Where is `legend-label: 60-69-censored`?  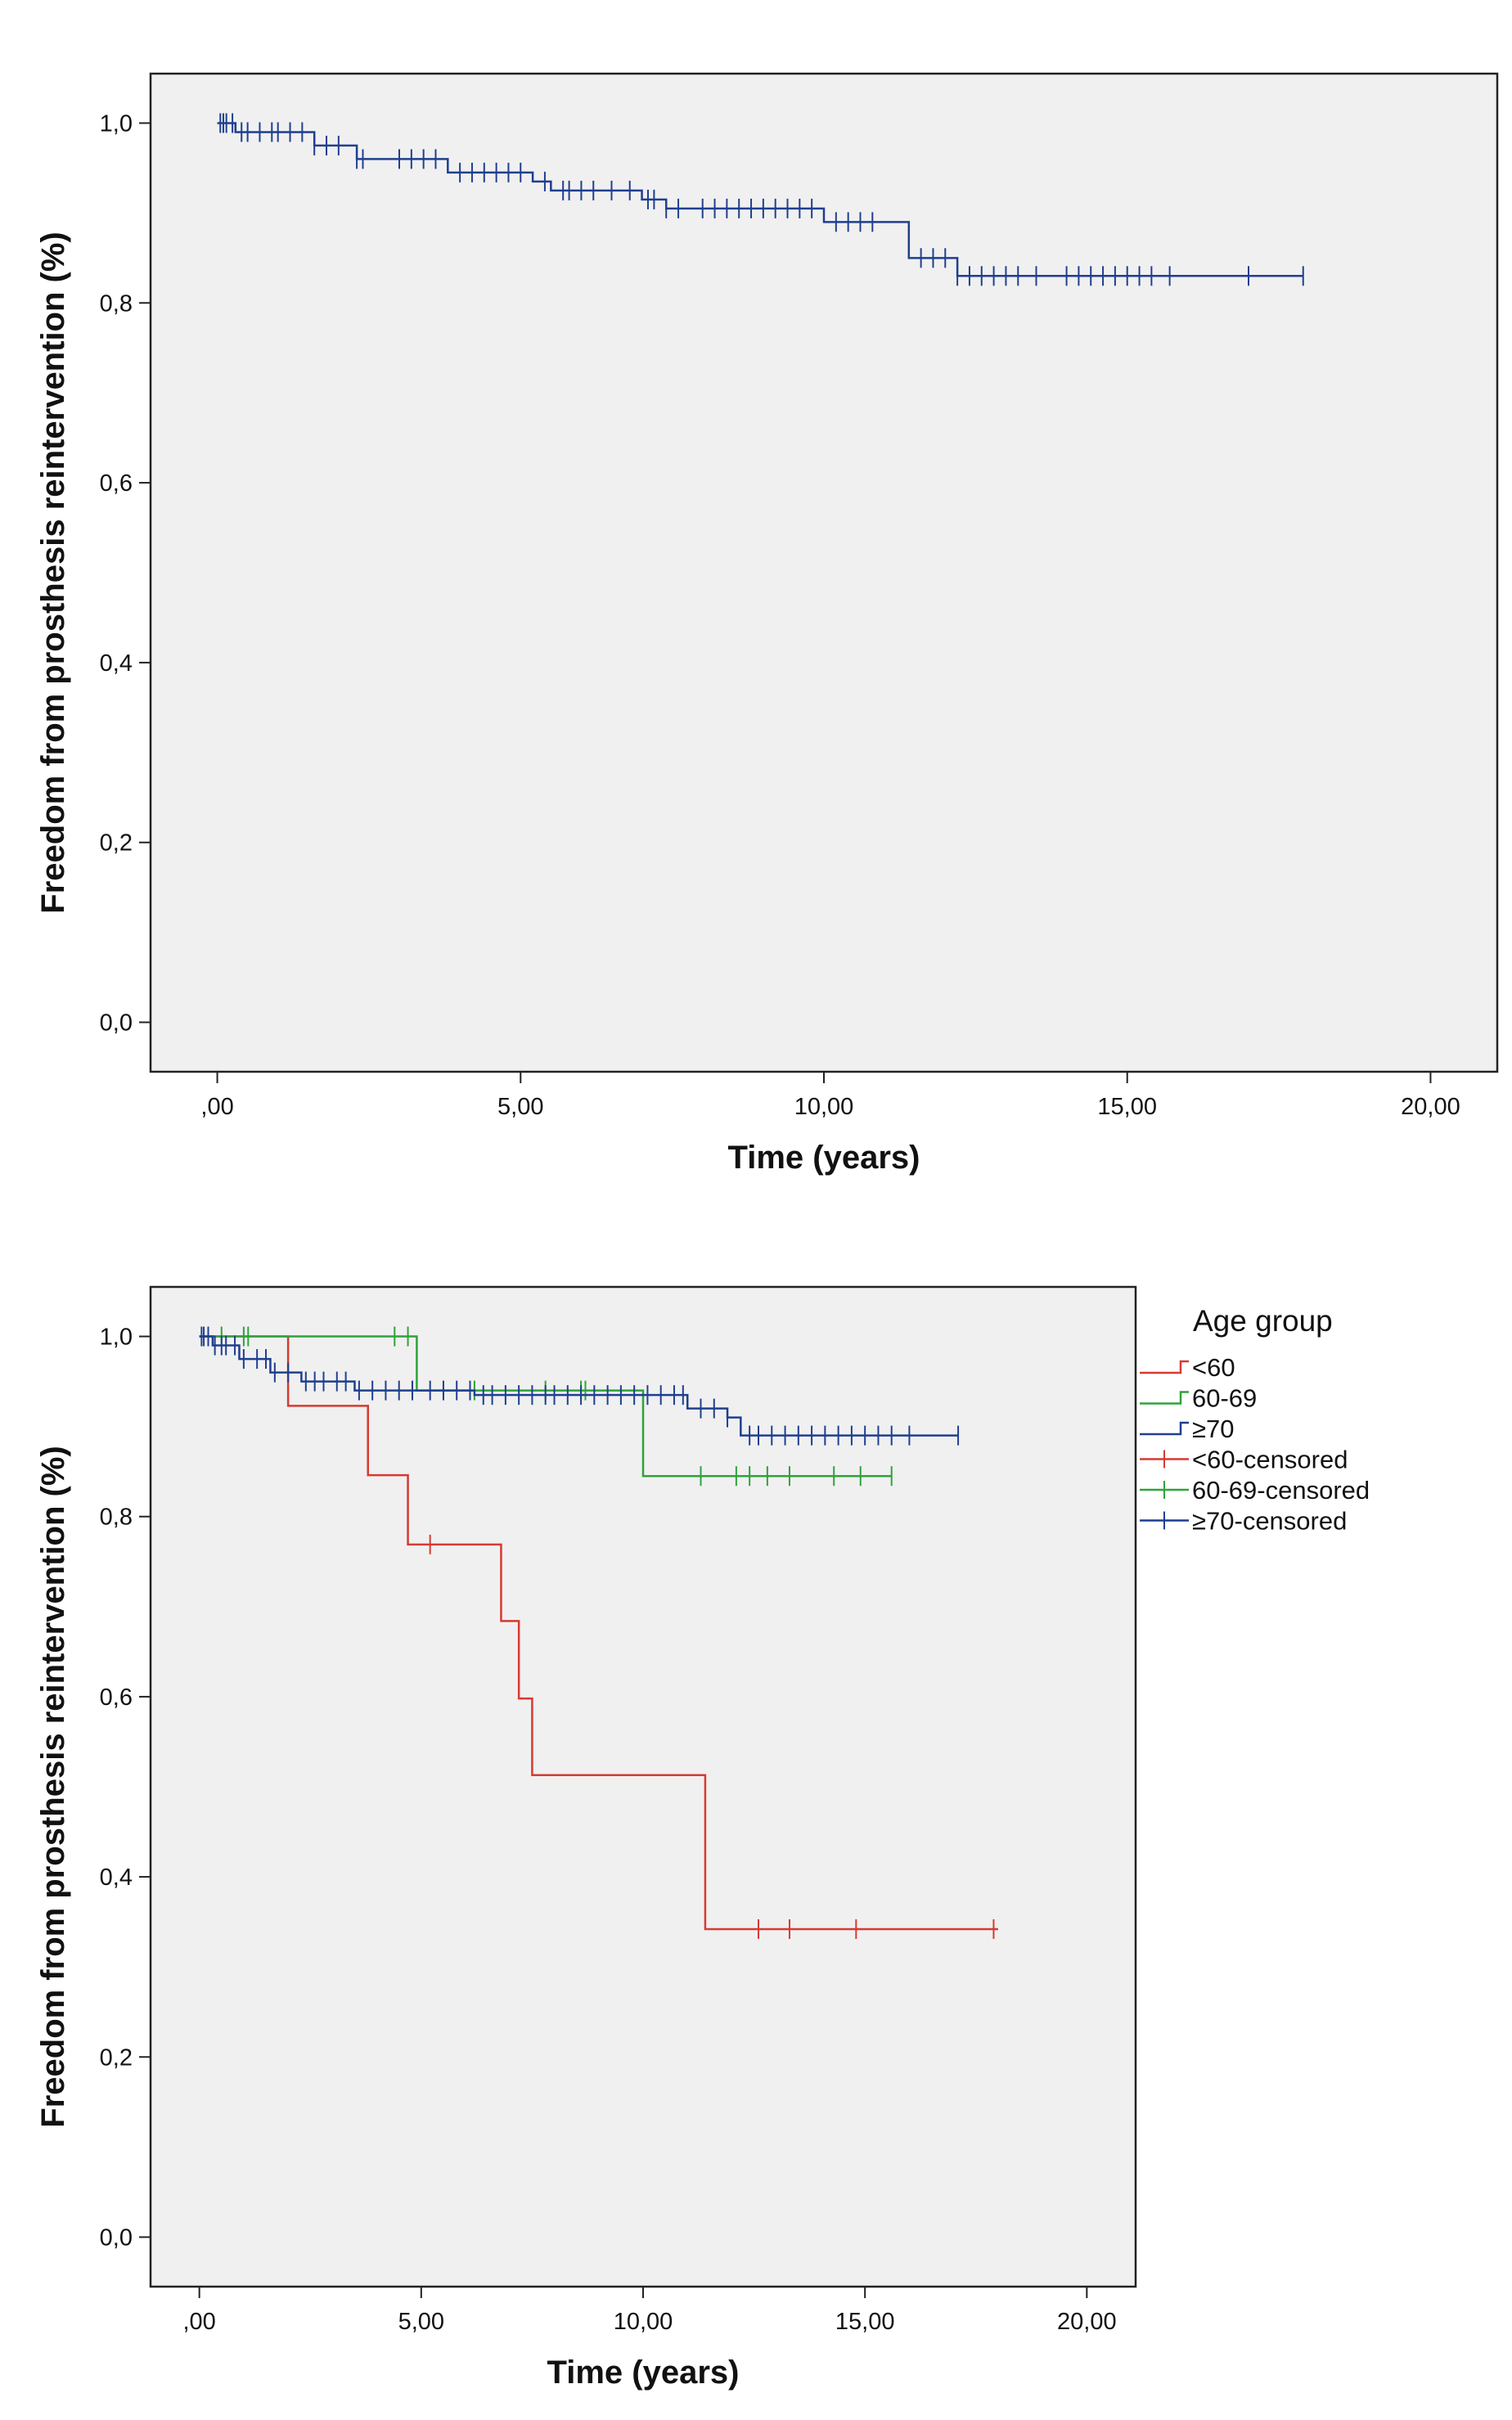
legend-label: 60-69-censored is located at coordinates (1281, 1490).